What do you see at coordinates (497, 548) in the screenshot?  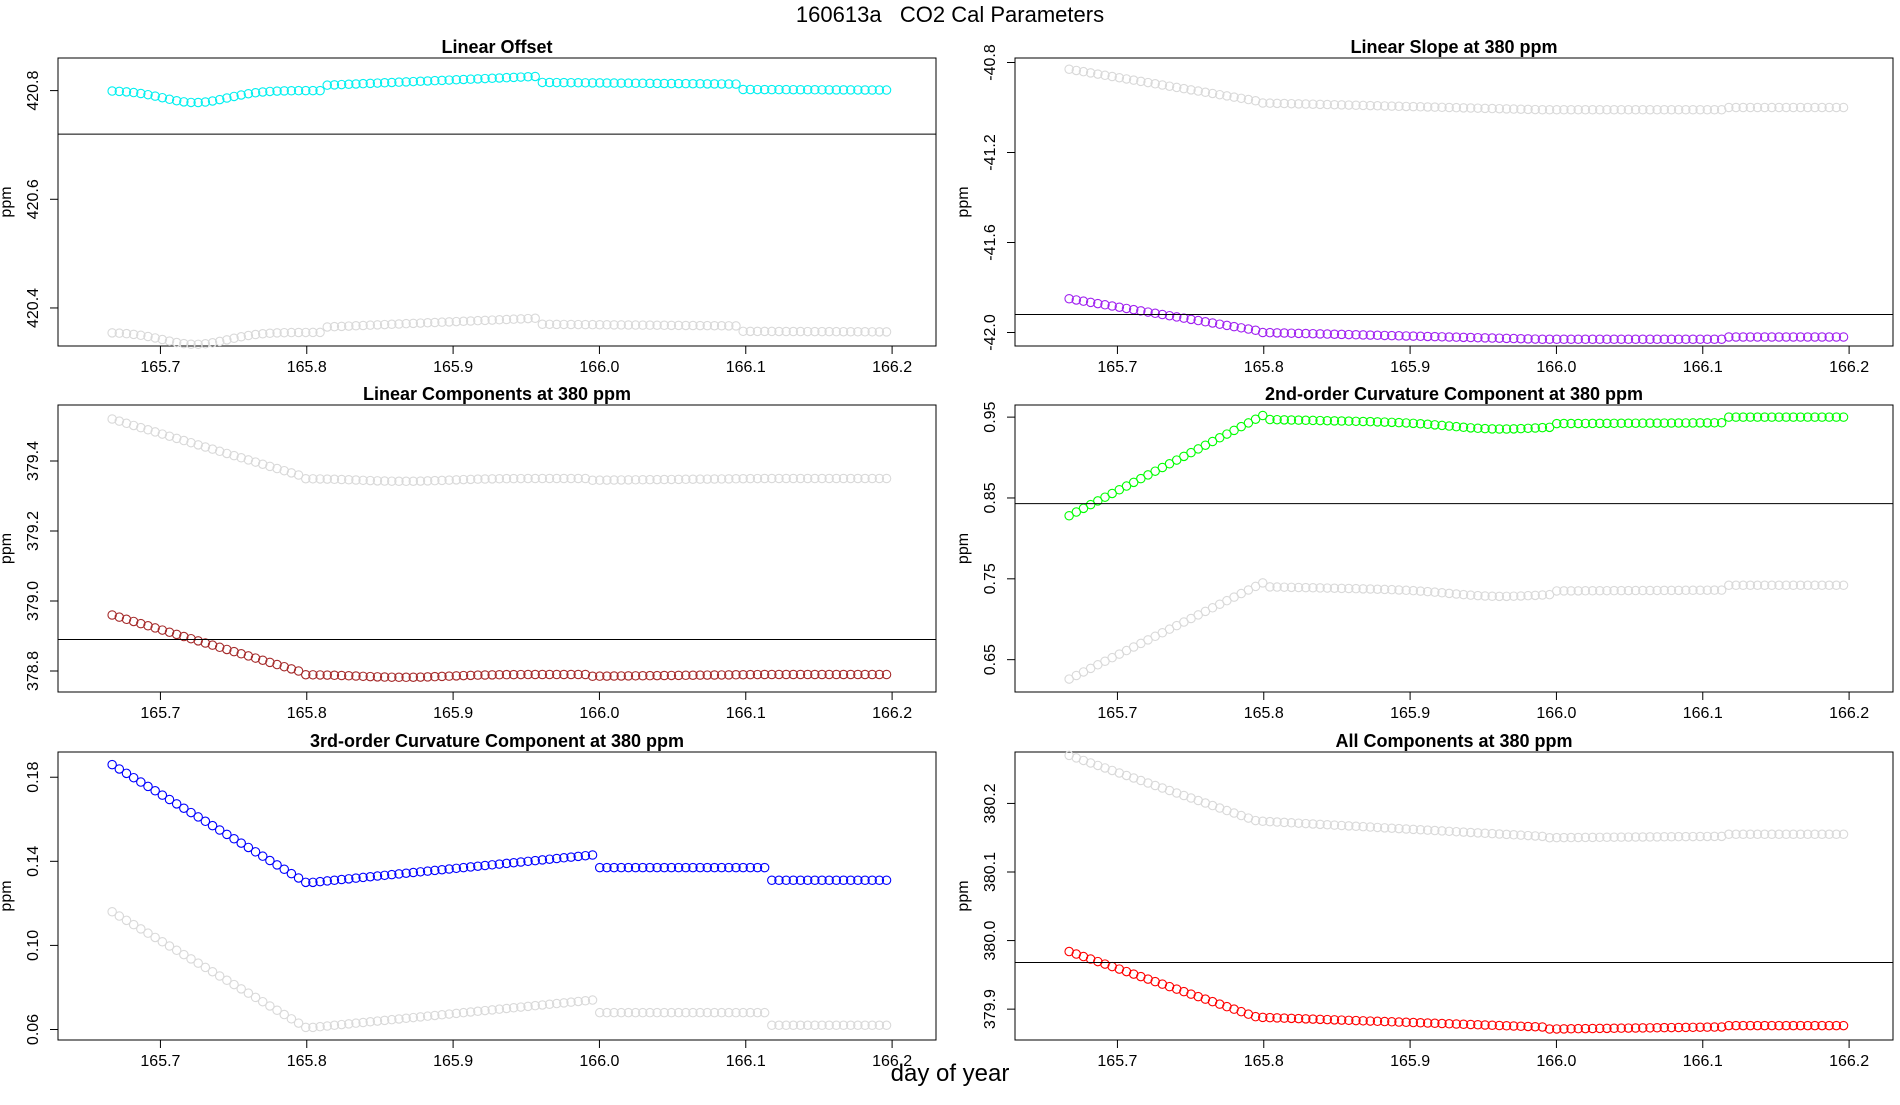 I see `plot-frame` at bounding box center [497, 548].